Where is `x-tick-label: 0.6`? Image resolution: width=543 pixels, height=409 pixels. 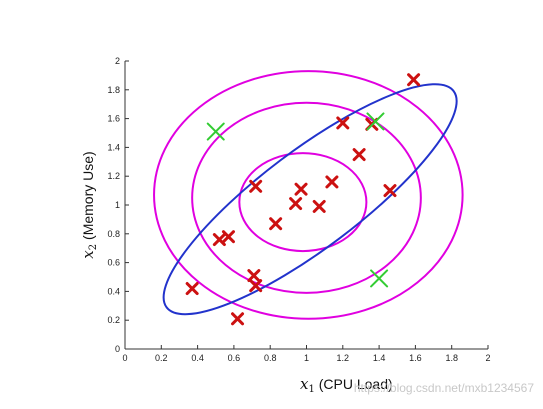
x-tick-label: 0.6 is located at coordinates (234, 358).